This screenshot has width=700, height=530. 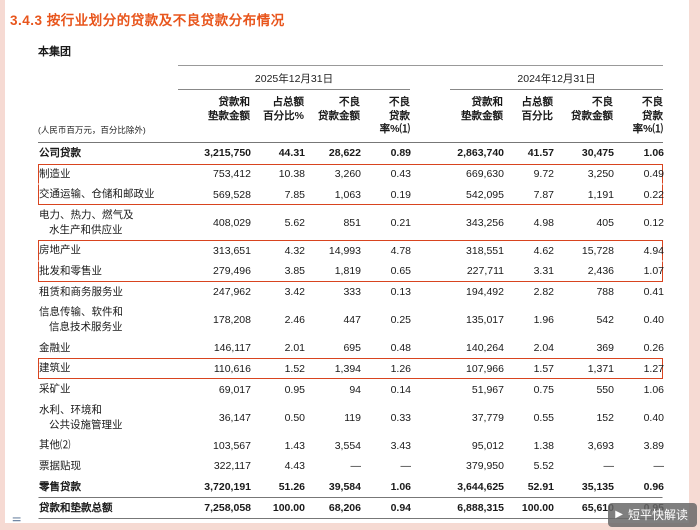 What do you see at coordinates (653, 222) in the screenshot?
I see `cell-value: 0.12` at bounding box center [653, 222].